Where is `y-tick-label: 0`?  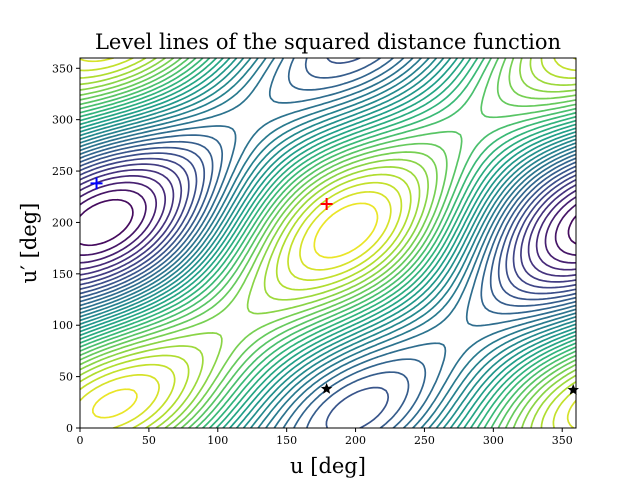 y-tick-label: 0 is located at coordinates (69, 428).